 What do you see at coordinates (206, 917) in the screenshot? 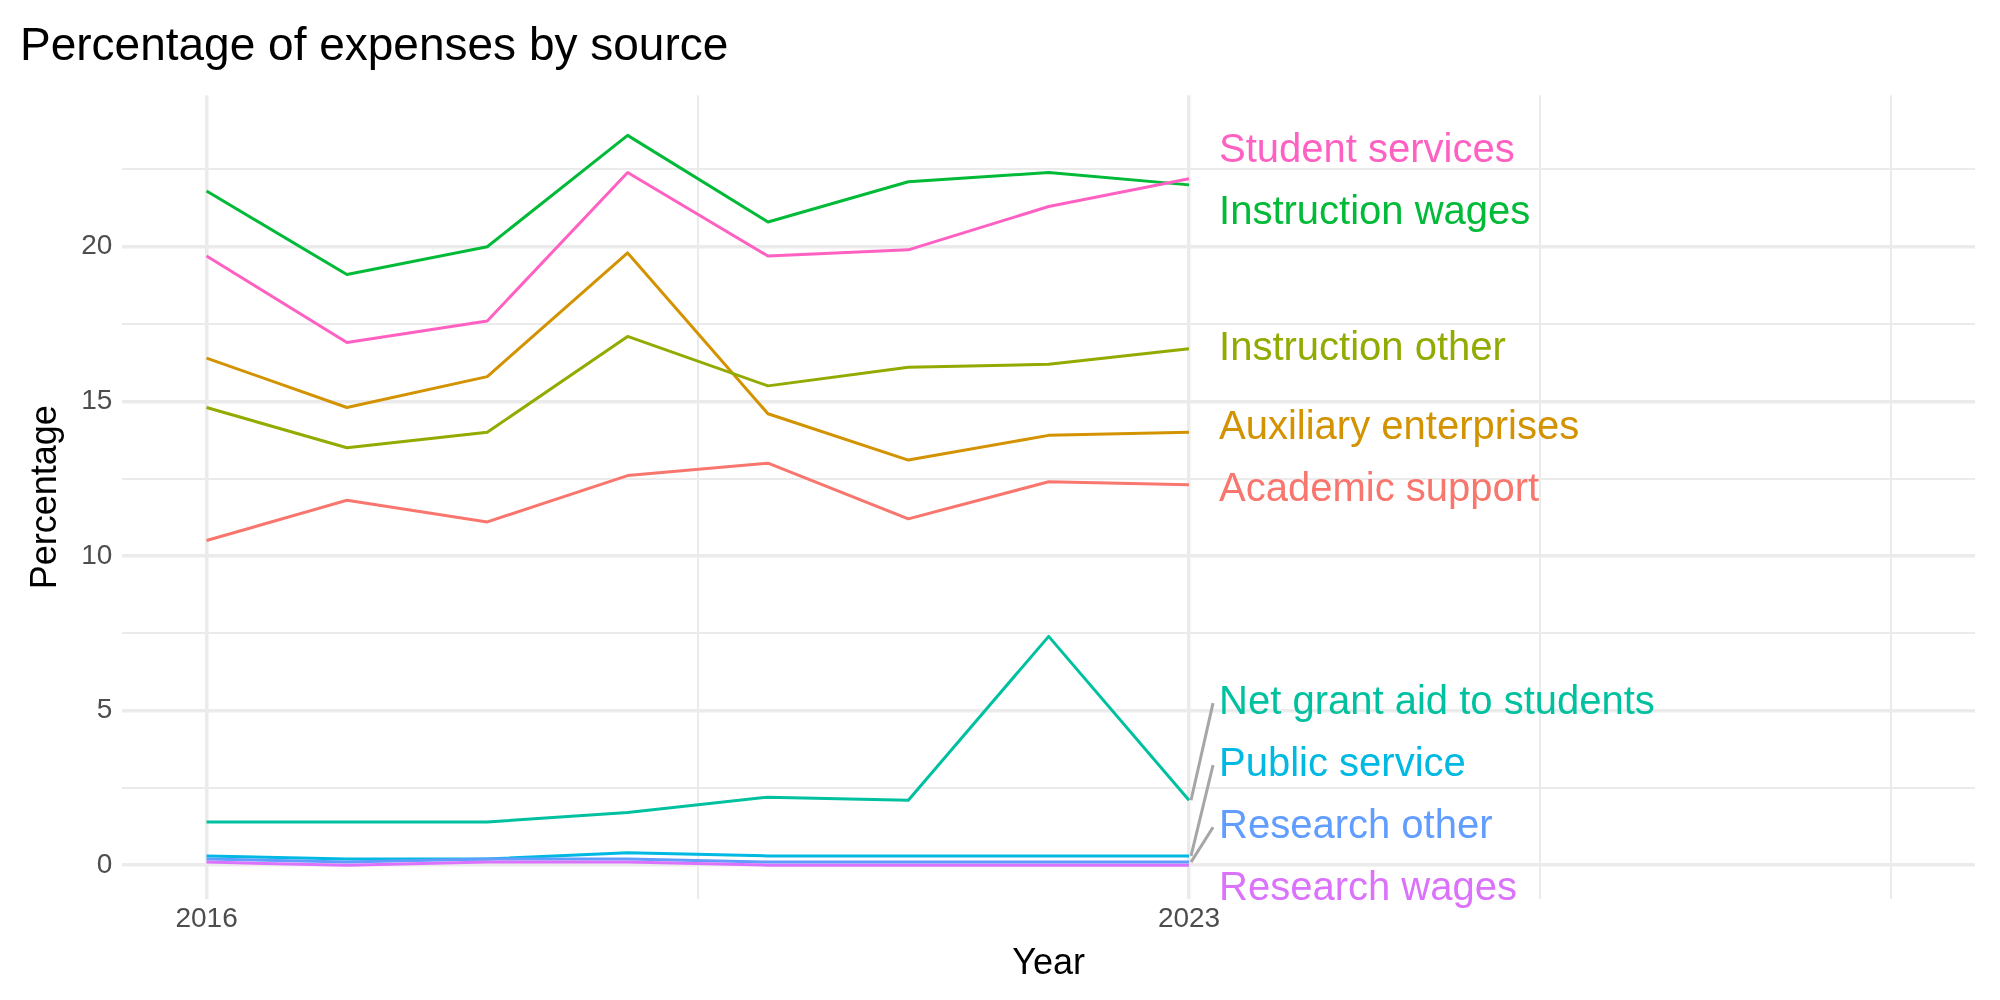
I see `x-tick-label: 2016` at bounding box center [206, 917].